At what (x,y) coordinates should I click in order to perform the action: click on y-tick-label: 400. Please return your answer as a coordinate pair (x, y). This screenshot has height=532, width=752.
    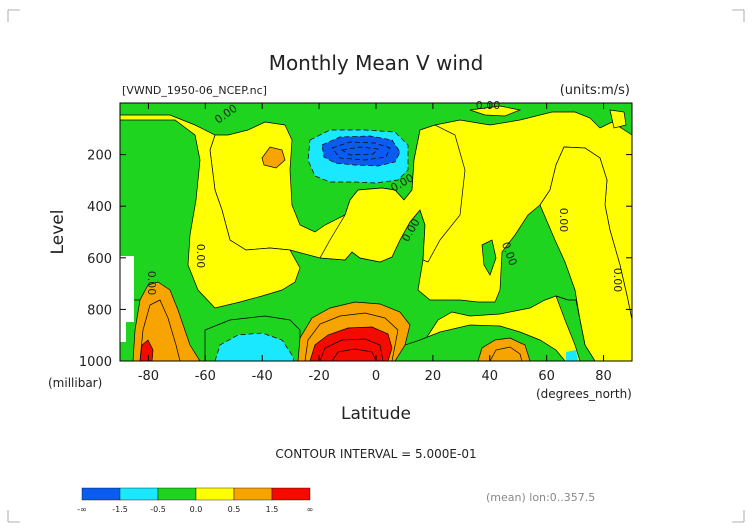
    Looking at the image, I should click on (99, 207).